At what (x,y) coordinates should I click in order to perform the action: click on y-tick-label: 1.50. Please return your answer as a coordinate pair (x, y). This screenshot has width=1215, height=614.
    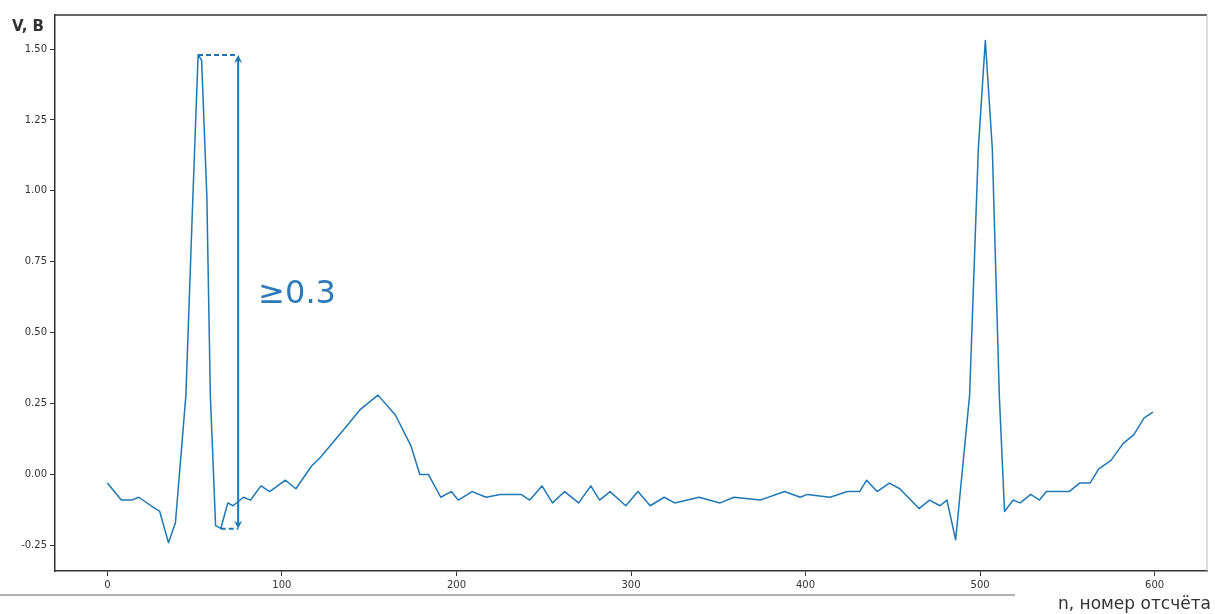
    Looking at the image, I should click on (35, 48).